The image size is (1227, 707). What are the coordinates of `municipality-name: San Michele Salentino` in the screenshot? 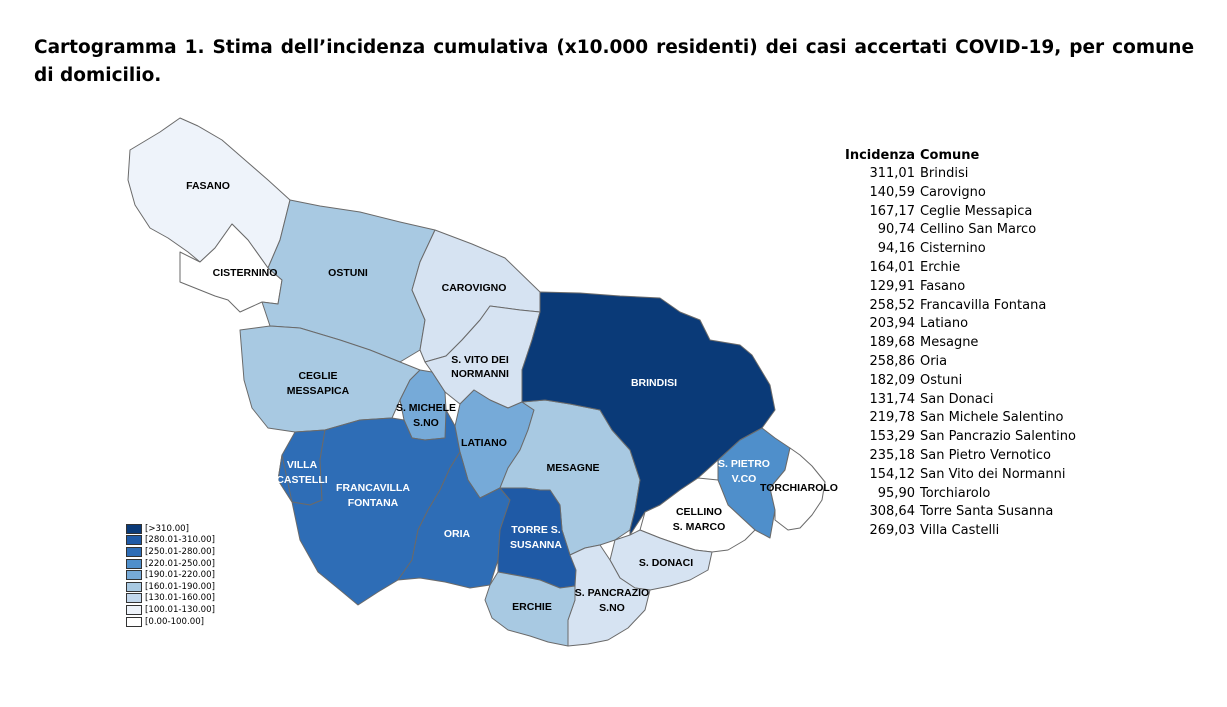 It's located at (991, 418).